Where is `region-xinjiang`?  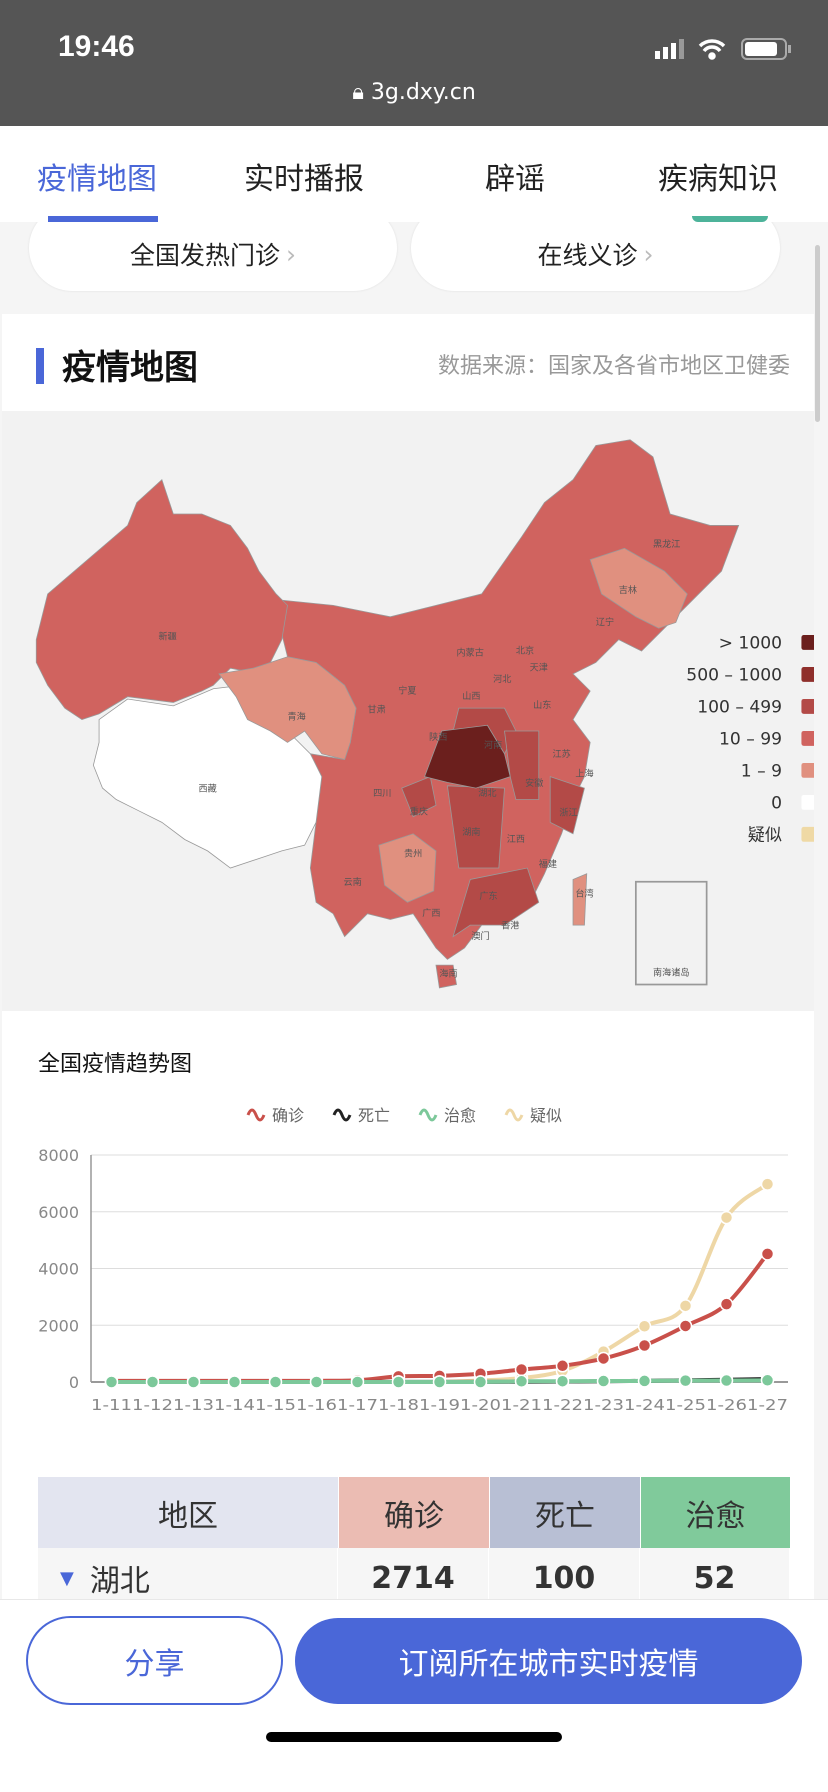 region-xinjiang is located at coordinates (161, 600).